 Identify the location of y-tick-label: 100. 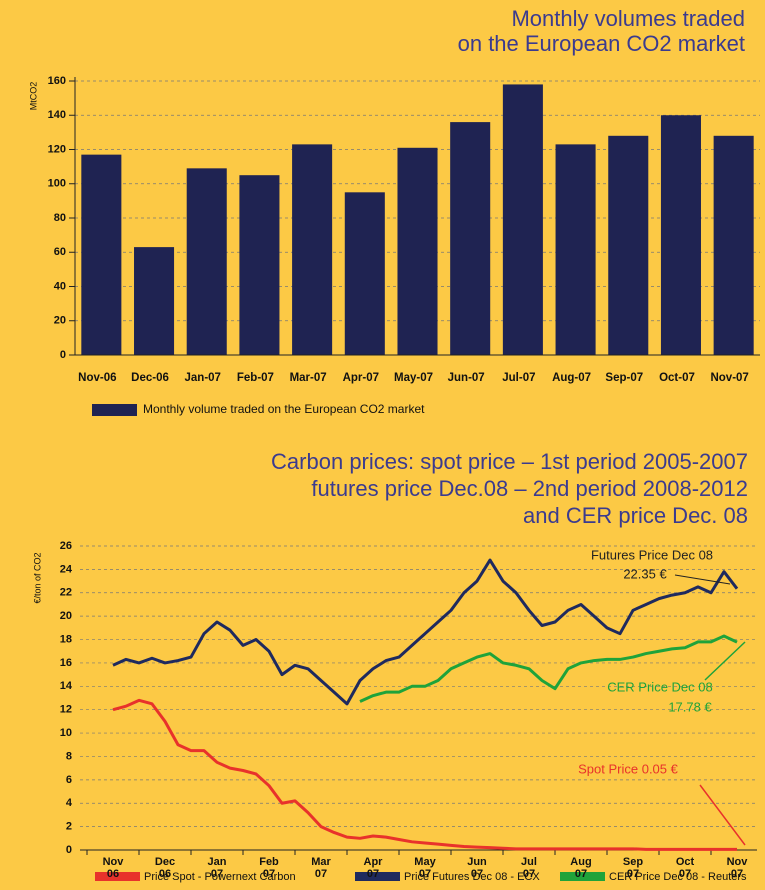
(57, 184).